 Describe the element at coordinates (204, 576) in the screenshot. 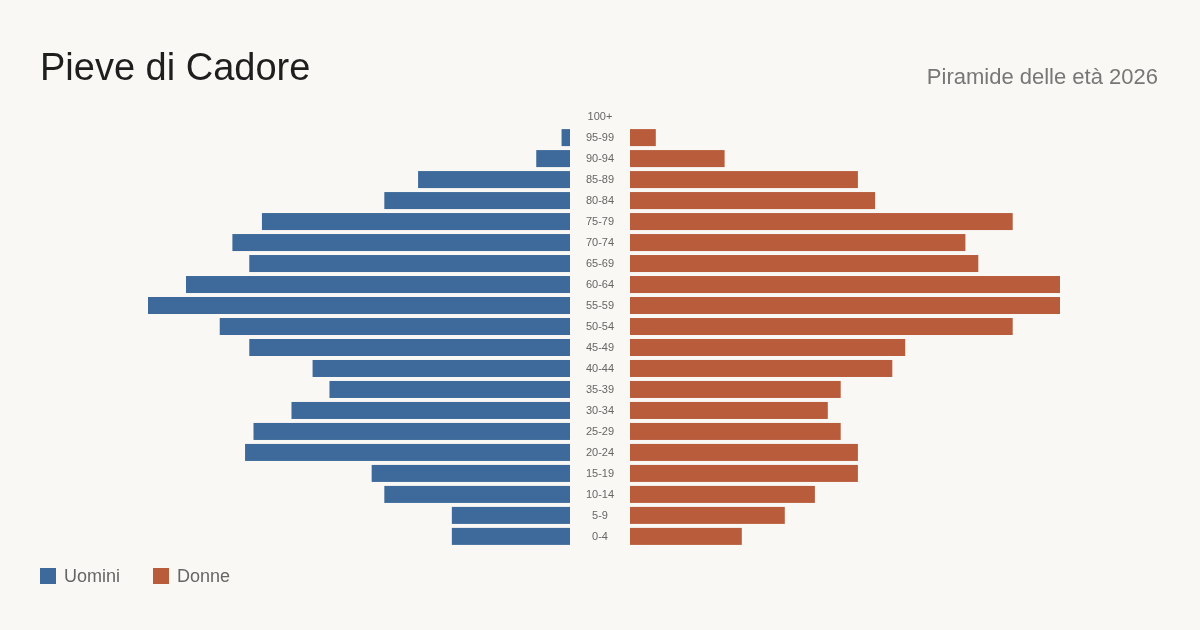

I see `legend-label: Donne` at that location.